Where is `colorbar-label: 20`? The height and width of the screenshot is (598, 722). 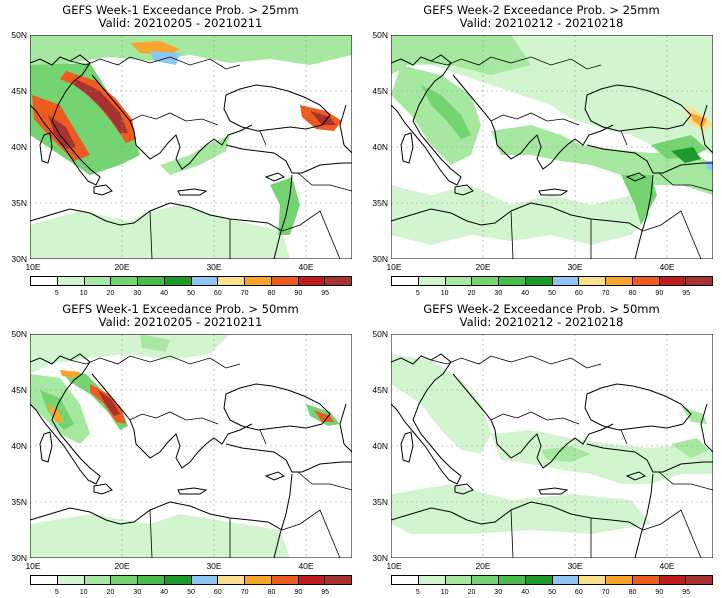
colorbar-label: 20 is located at coordinates (110, 293).